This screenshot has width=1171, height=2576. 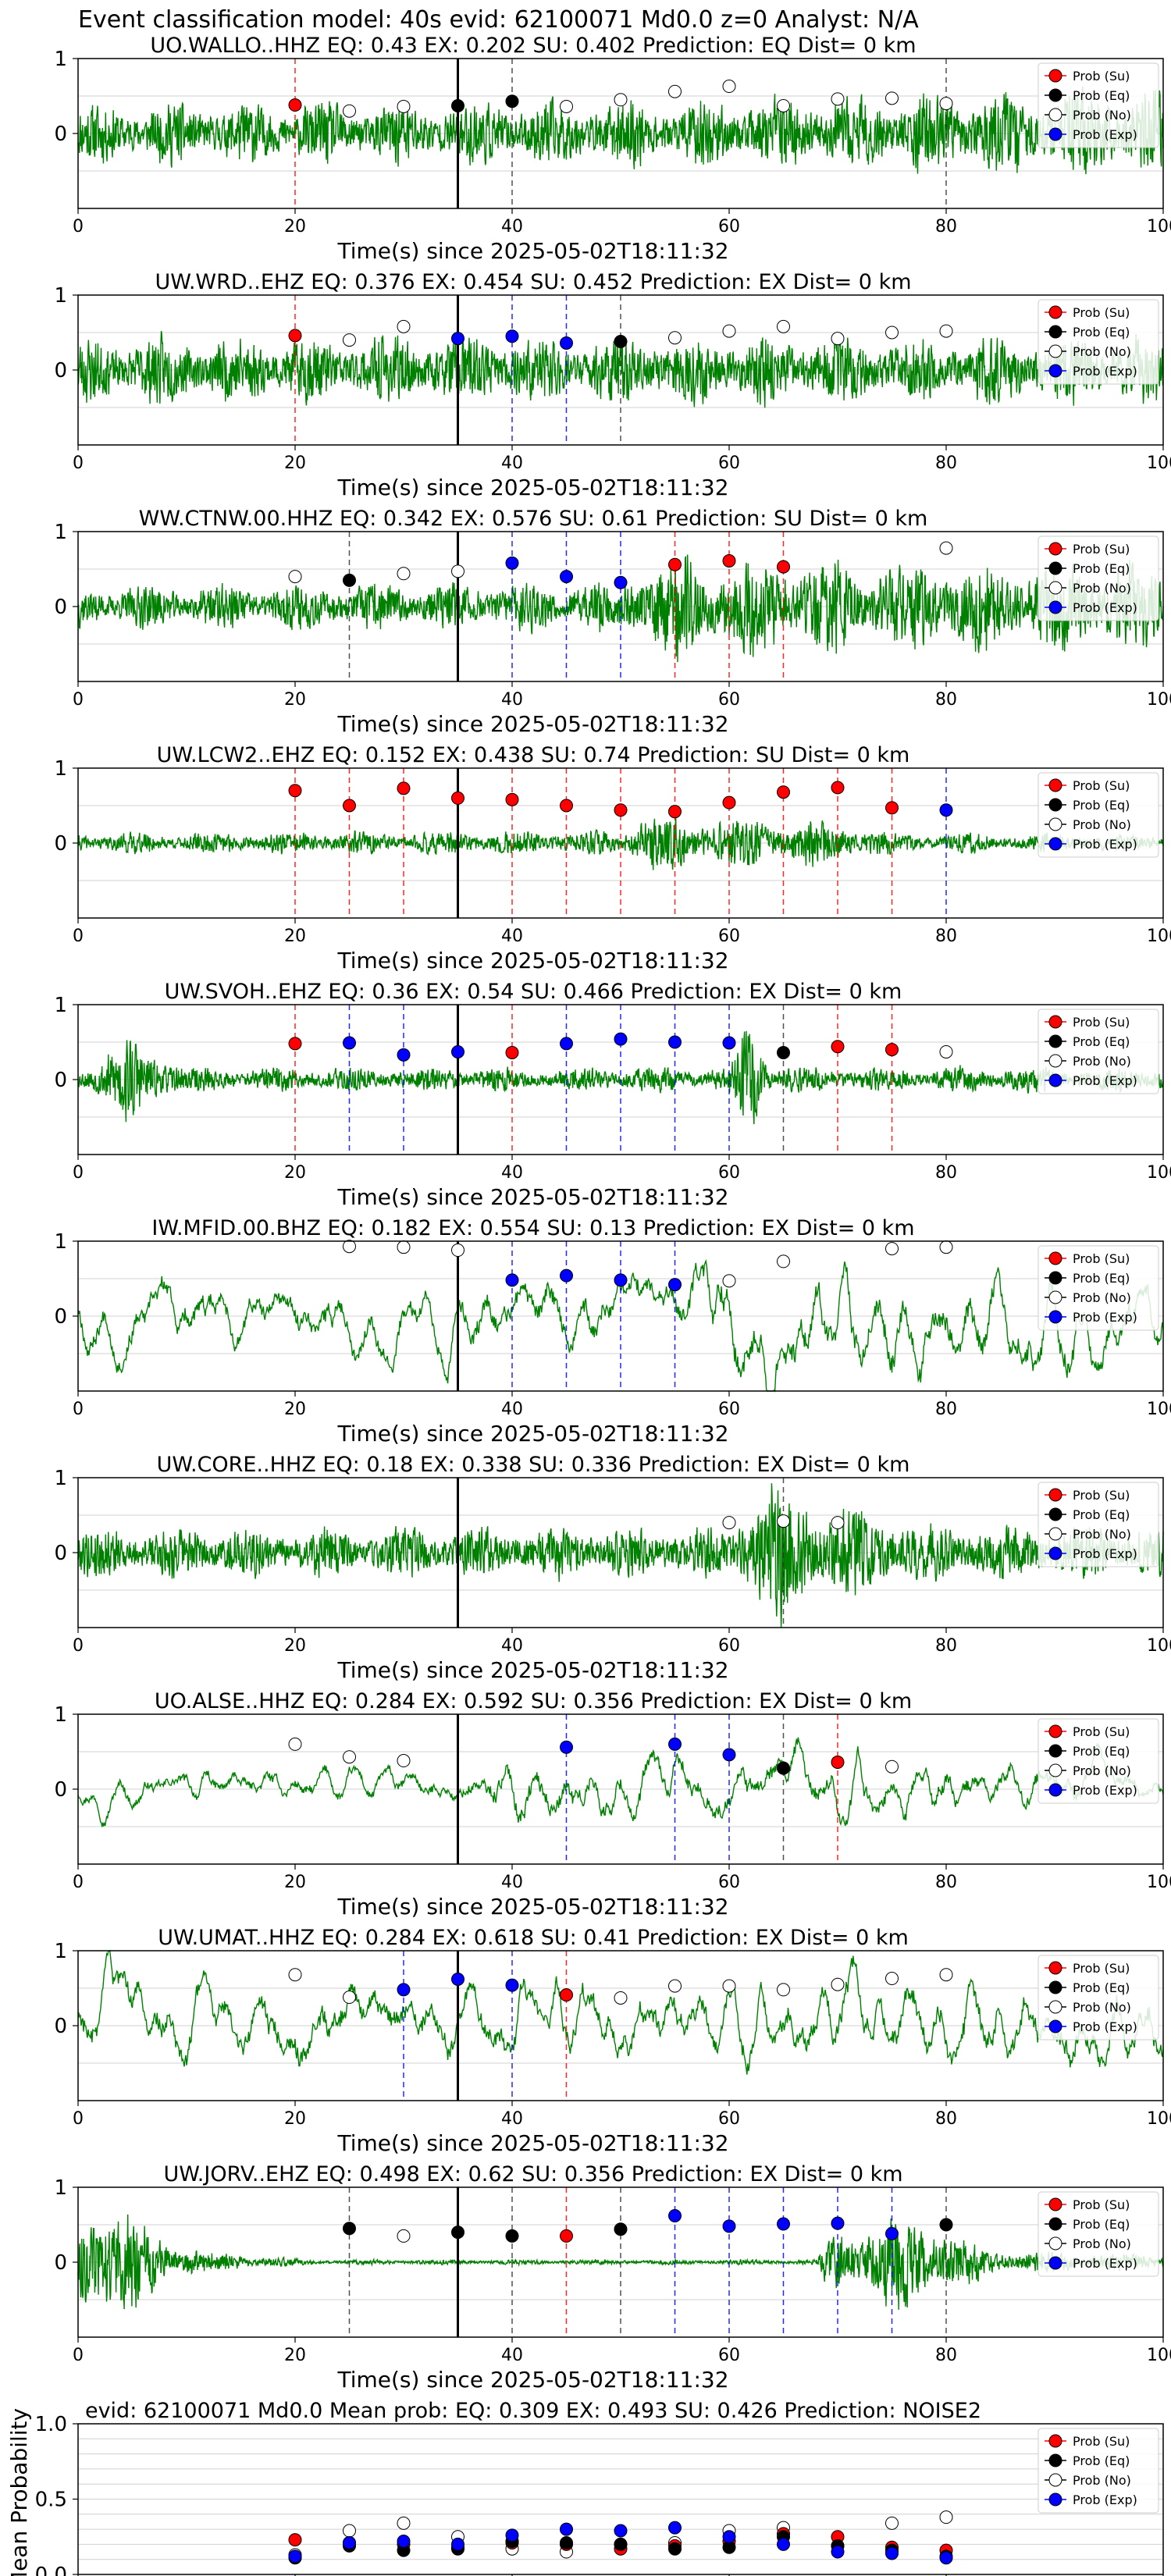 I want to click on mean-prob-point-eq, so click(x=675, y=2549).